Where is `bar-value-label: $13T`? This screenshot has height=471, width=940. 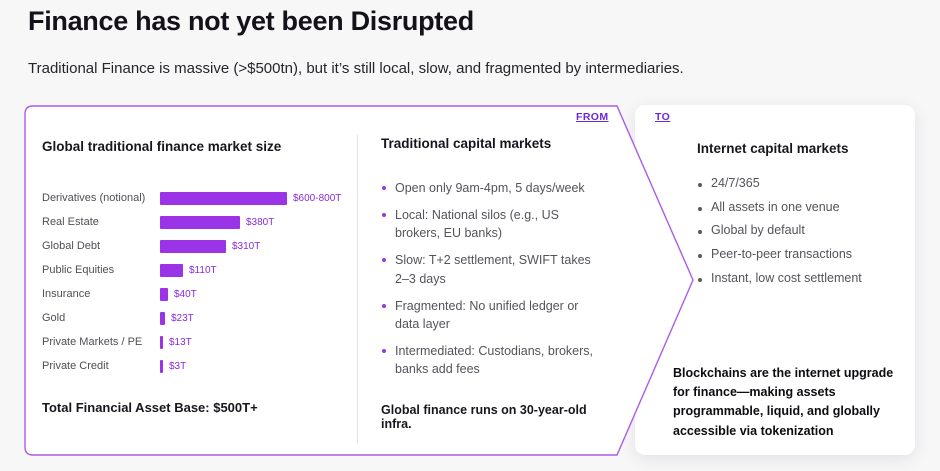
bar-value-label: $13T is located at coordinates (180, 342).